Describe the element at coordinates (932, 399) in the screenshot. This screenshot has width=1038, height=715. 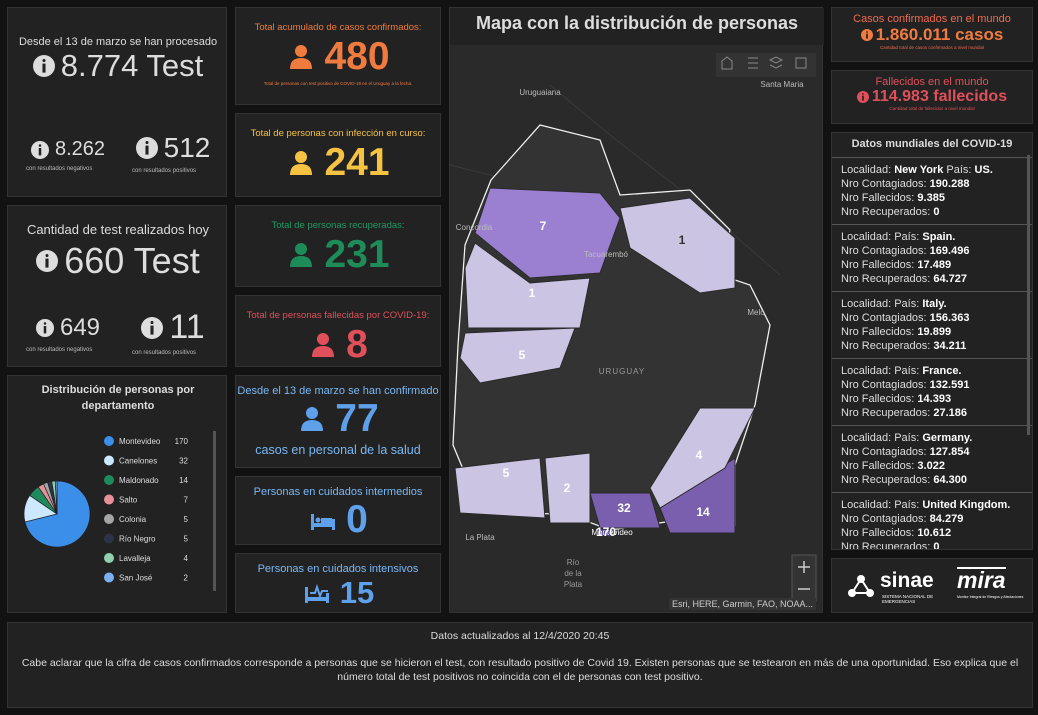
I see `item-line: Nro Fallecidos: 14.393` at that location.